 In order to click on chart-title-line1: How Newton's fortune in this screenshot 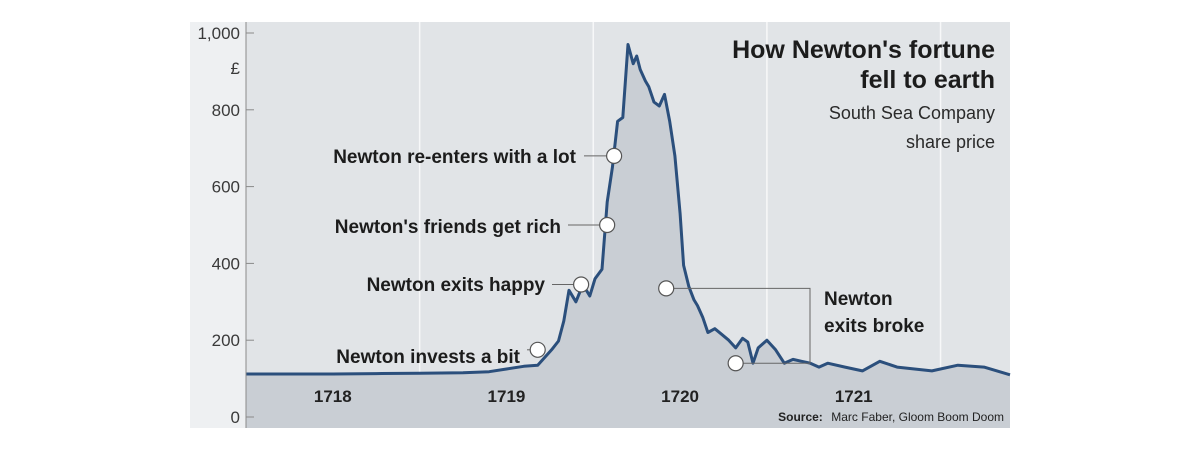, I will do `click(863, 50)`.